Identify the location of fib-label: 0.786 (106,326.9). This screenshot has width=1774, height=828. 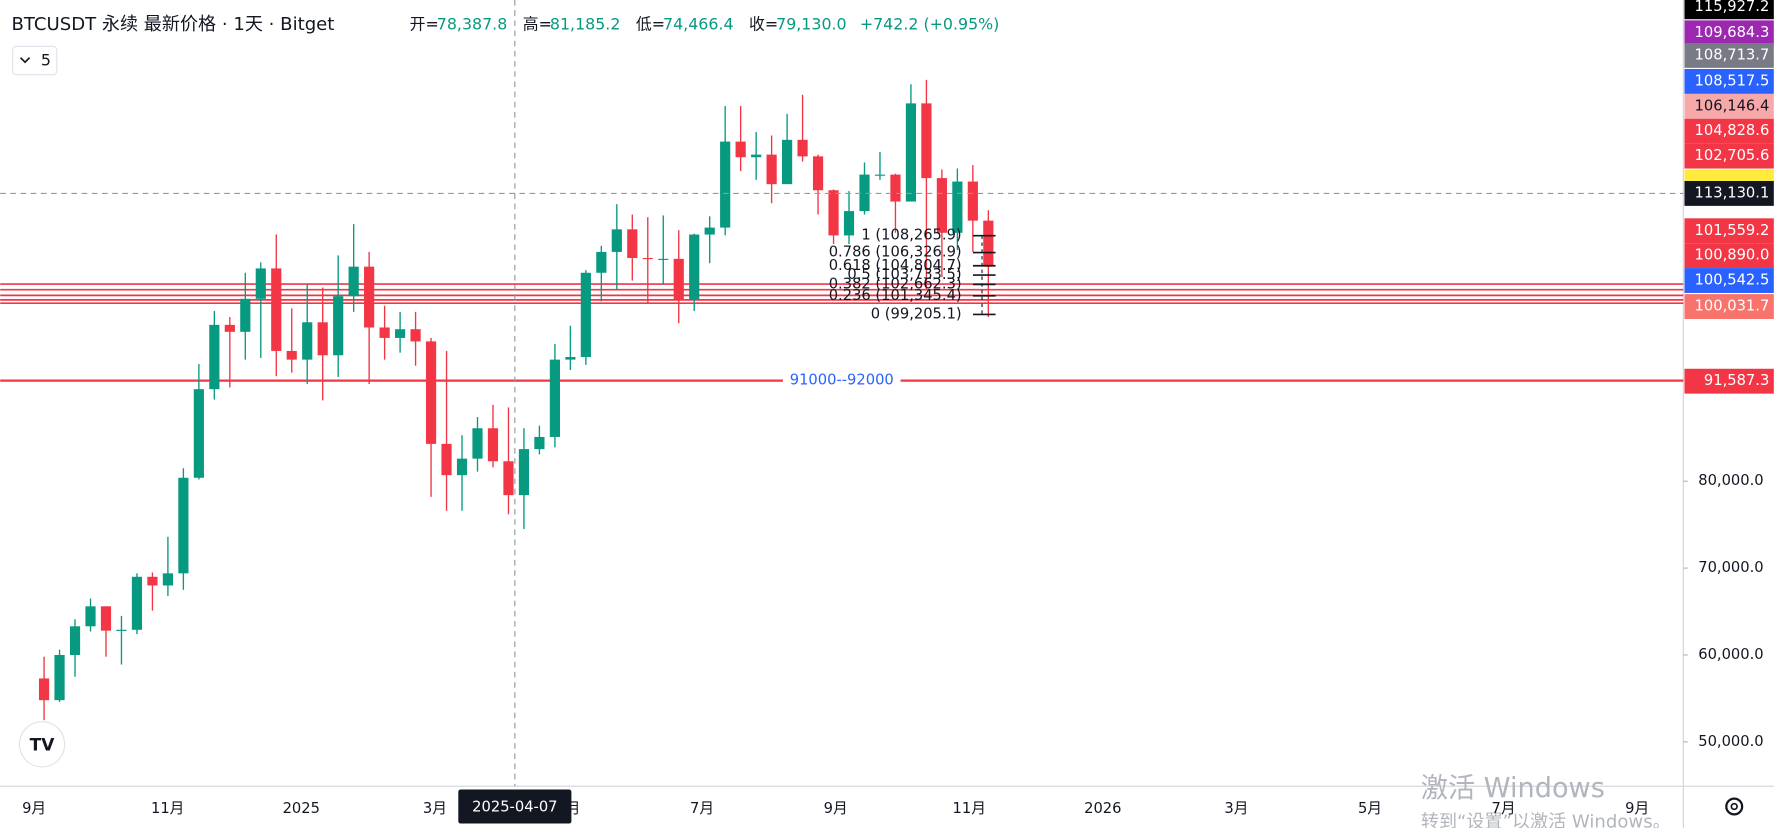
(895, 252).